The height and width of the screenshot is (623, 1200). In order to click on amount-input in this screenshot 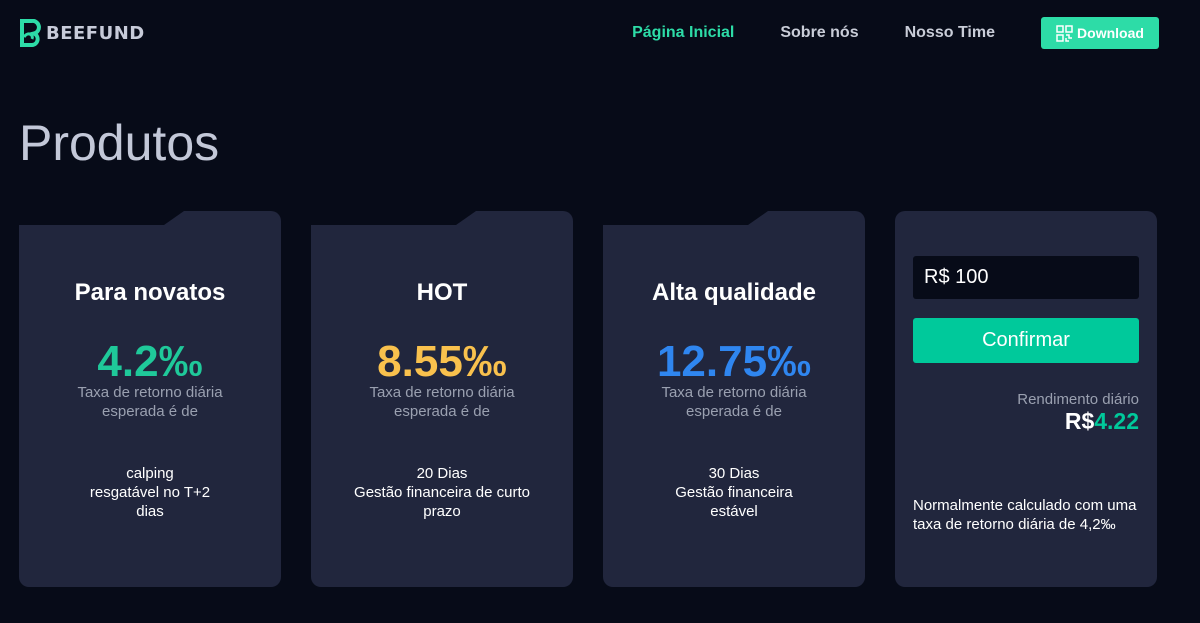, I will do `click(1026, 277)`.